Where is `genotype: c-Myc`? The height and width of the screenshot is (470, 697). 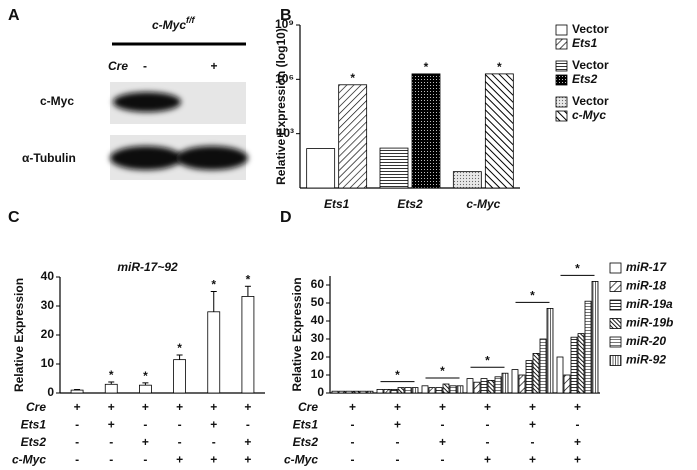 genotype: c-Myc is located at coordinates (169, 25).